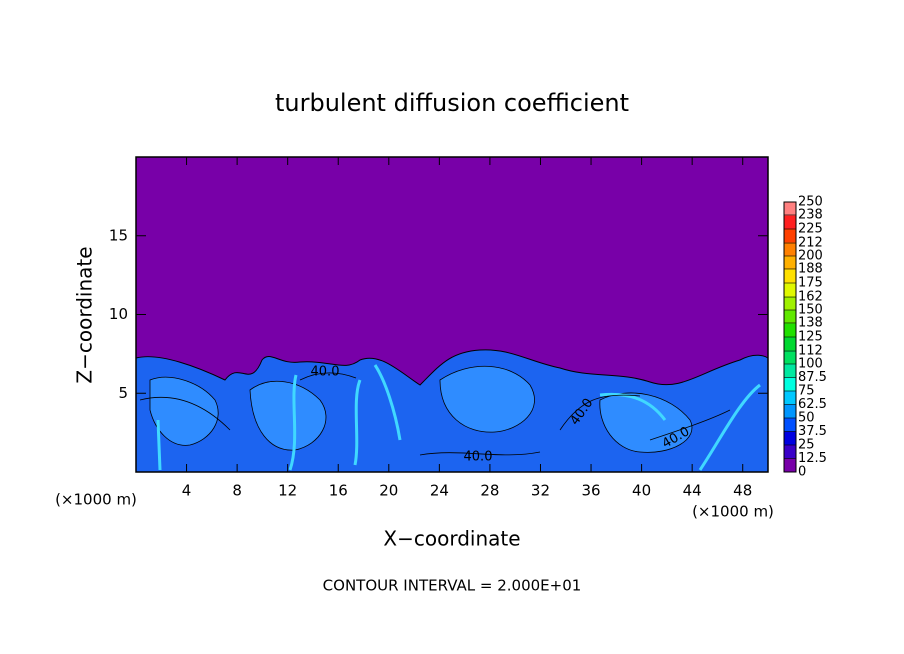 This screenshot has width=904, height=654. What do you see at coordinates (590, 491) in the screenshot?
I see `x-tick-label: 36` at bounding box center [590, 491].